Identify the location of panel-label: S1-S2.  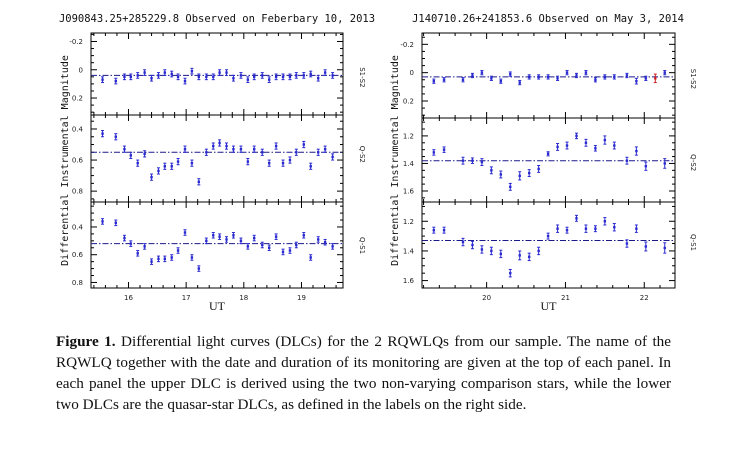
(693, 79).